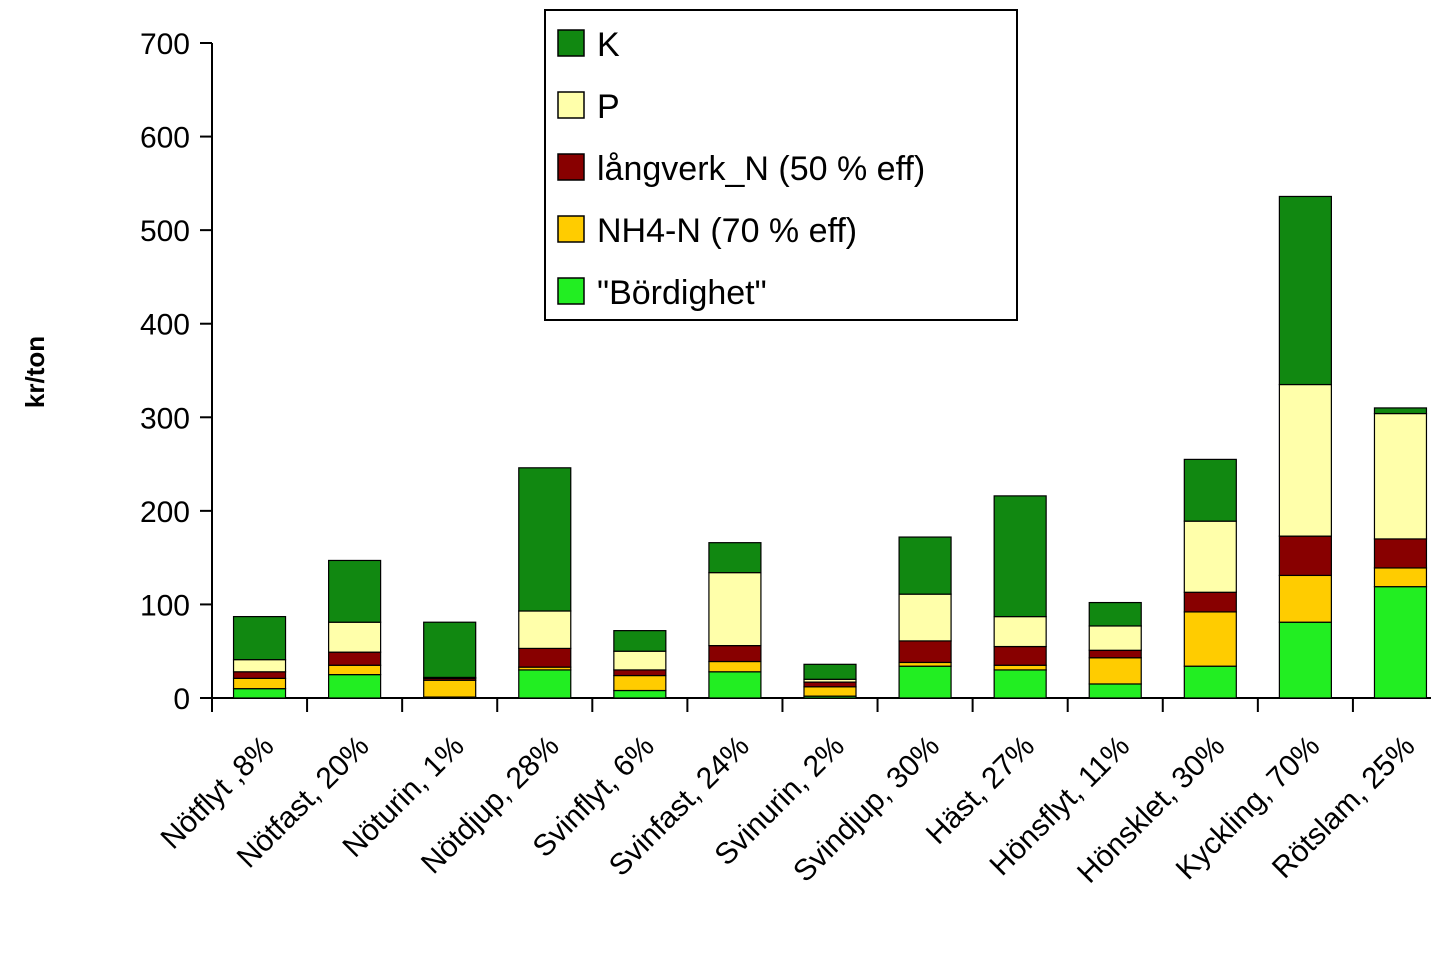 The height and width of the screenshot is (967, 1431). I want to click on legend-box, so click(781, 165).